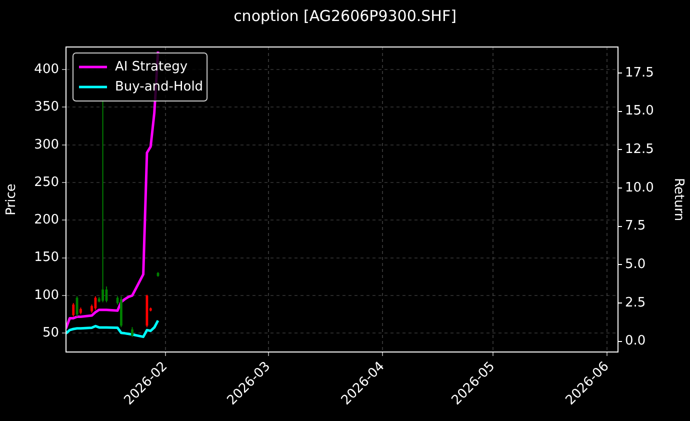 Image resolution: width=690 pixels, height=421 pixels. Describe the element at coordinates (46, 144) in the screenshot. I see `y-tick-label: 300` at that location.